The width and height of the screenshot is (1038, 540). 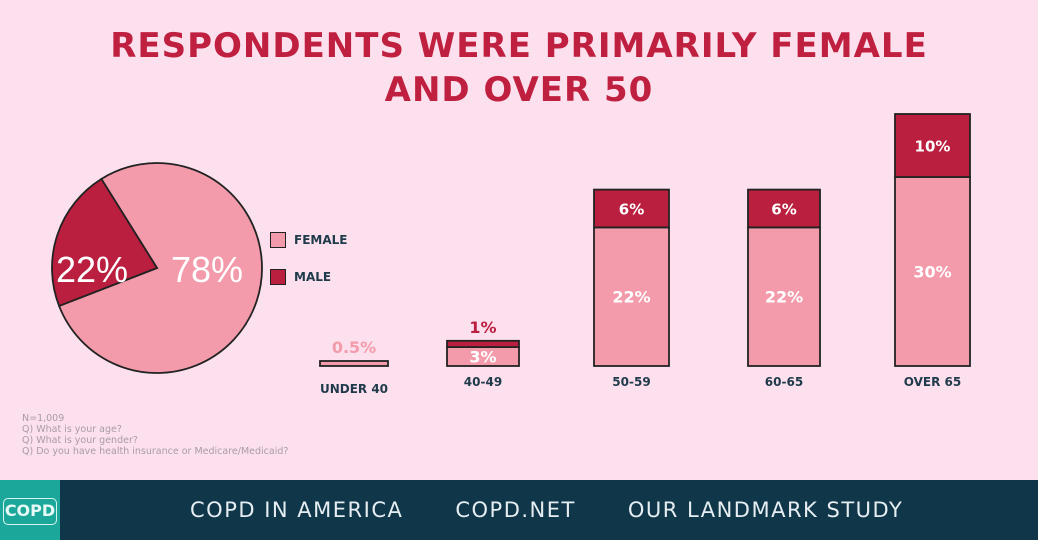 I want to click on copd-logo: COPD, so click(x=30, y=510).